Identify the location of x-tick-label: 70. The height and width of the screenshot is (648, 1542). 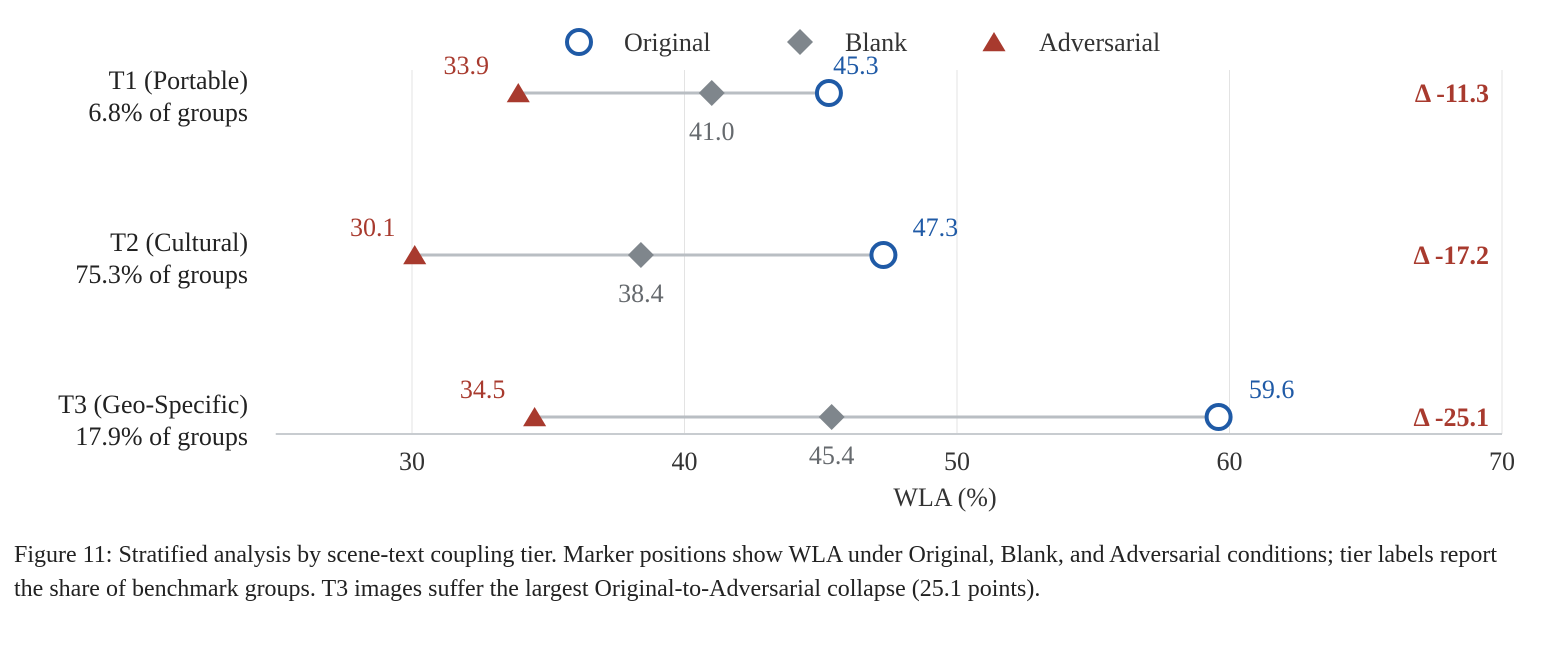
(1502, 461).